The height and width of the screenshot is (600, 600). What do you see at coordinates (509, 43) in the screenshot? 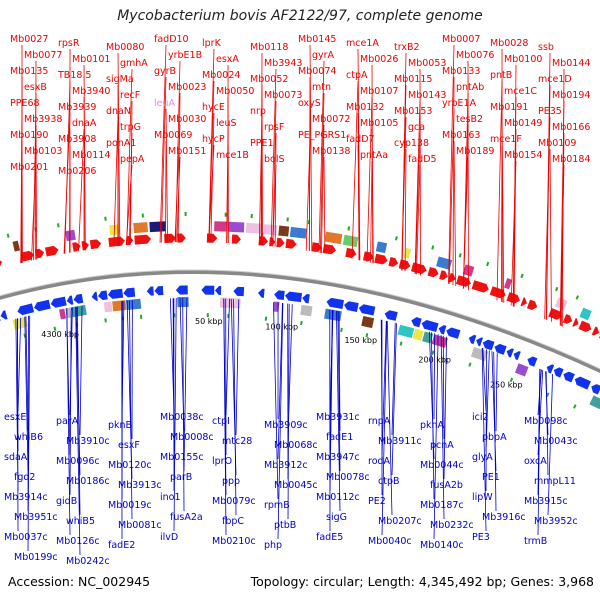
I see `forward-gene-label: Mb0028` at bounding box center [509, 43].